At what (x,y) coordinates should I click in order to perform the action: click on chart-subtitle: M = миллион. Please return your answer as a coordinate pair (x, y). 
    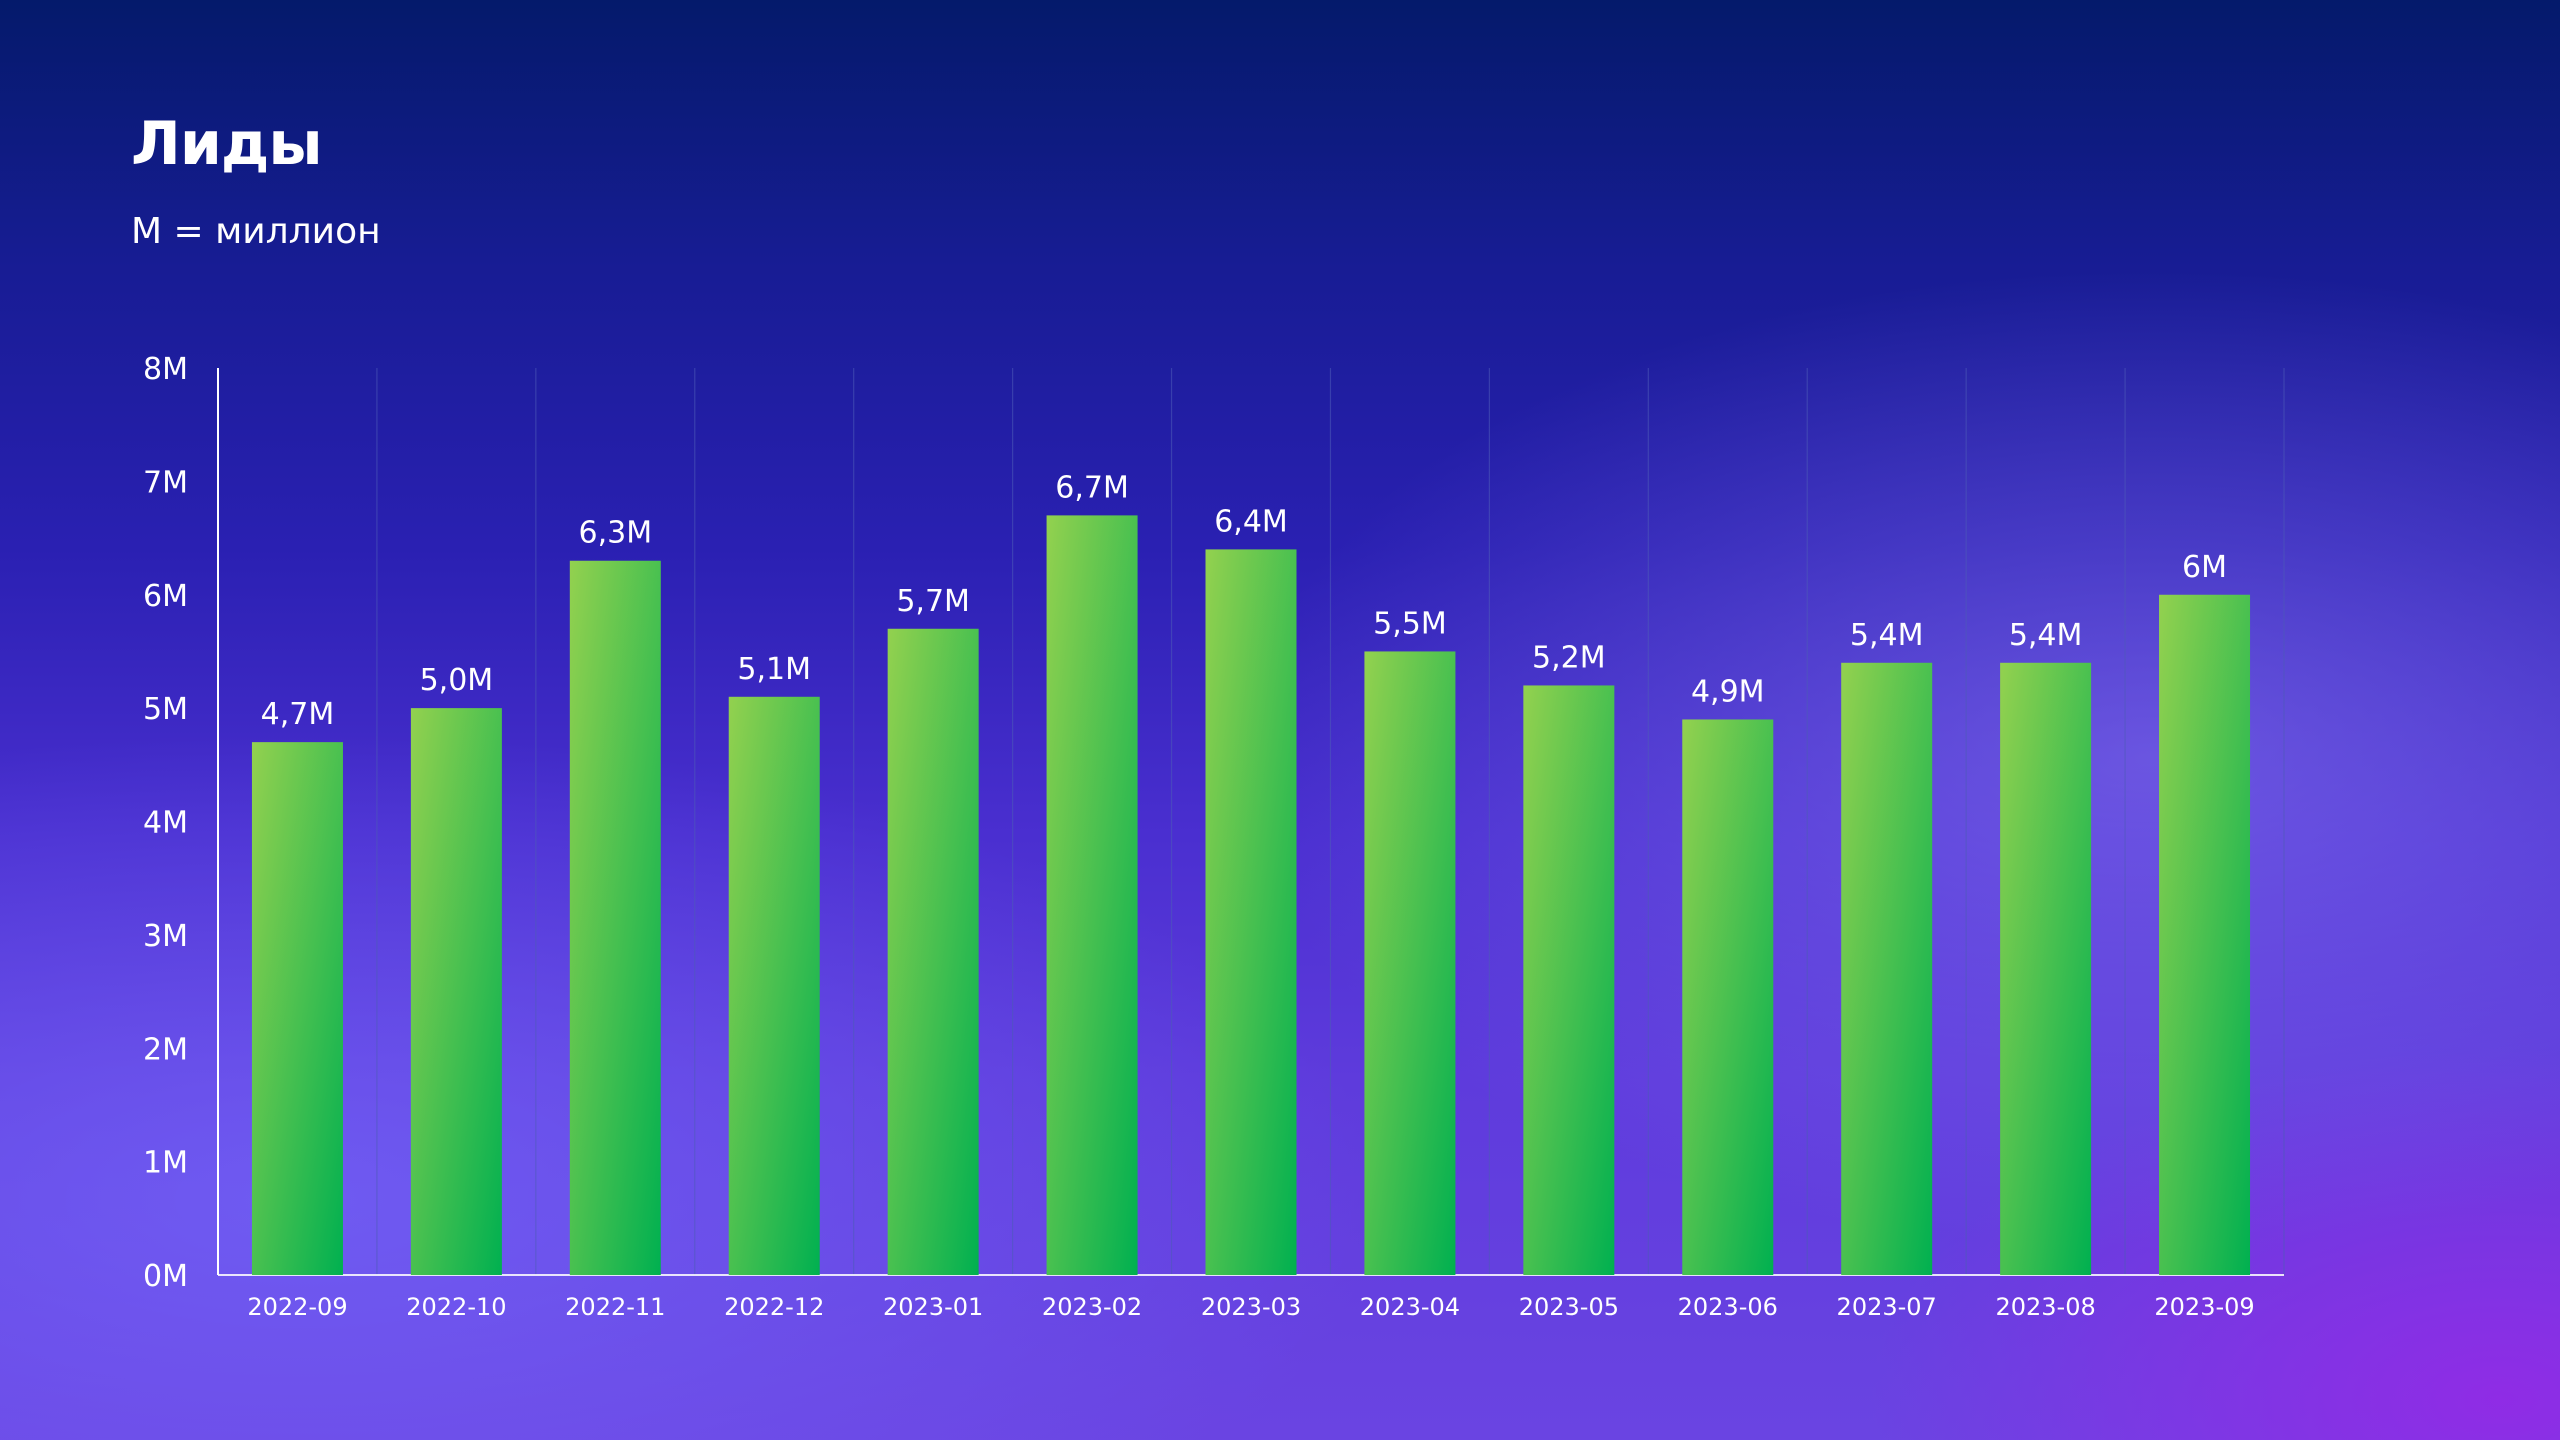
    Looking at the image, I should click on (256, 231).